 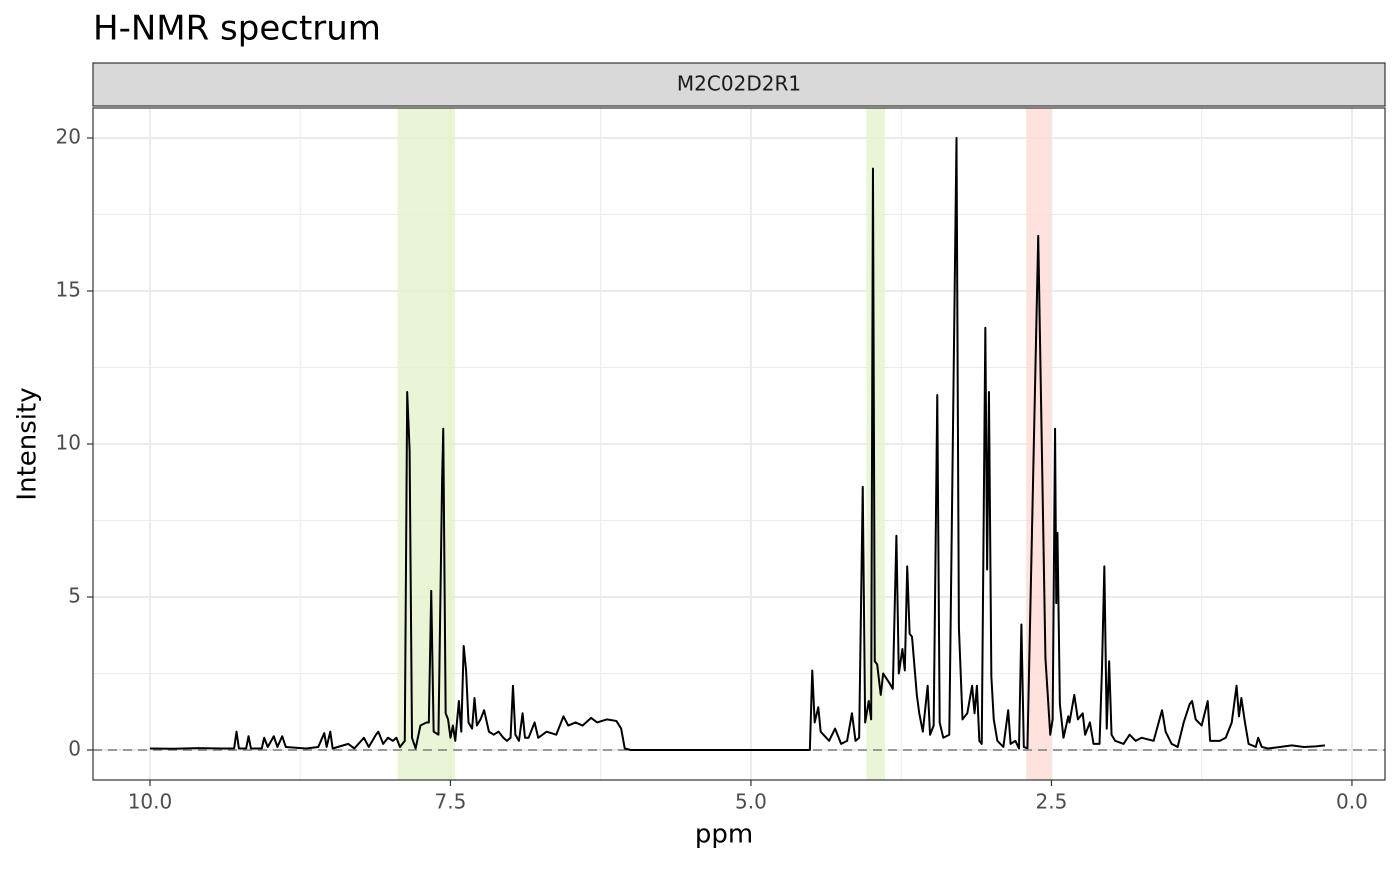 I want to click on x-tick-label: 7.5, so click(x=451, y=802).